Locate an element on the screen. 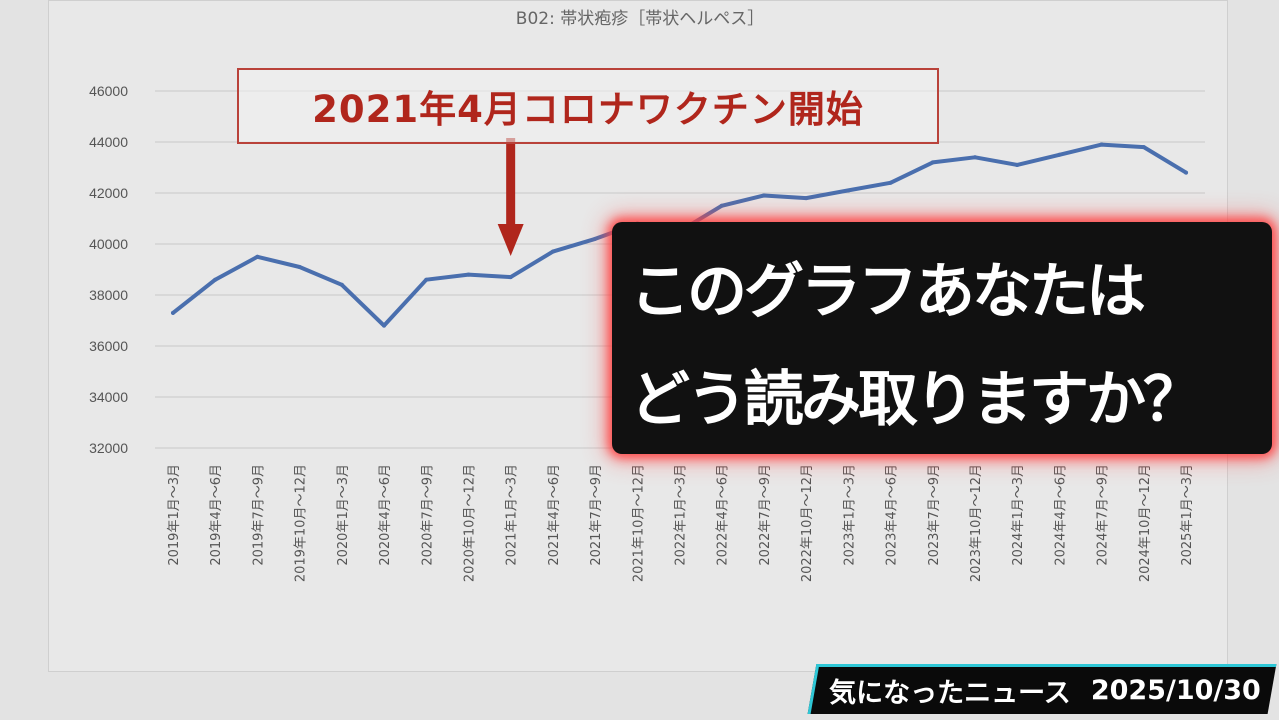 The image size is (1279, 720). y-tick-label: 34000 is located at coordinates (108, 397).